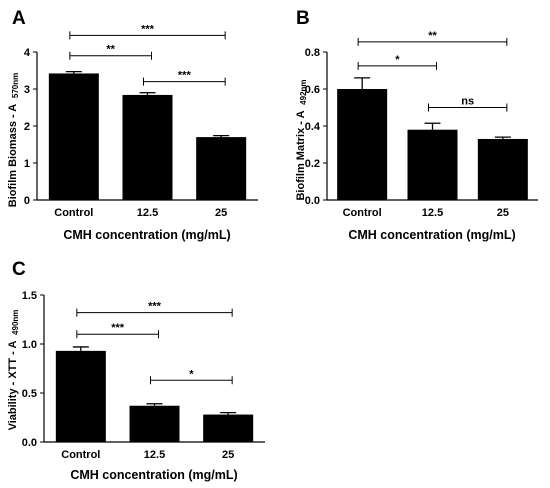 The image size is (550, 488). Describe the element at coordinates (153, 475) in the screenshot. I see `panel-c-x-axis-label: CMH concentration (mg/mL)` at that location.